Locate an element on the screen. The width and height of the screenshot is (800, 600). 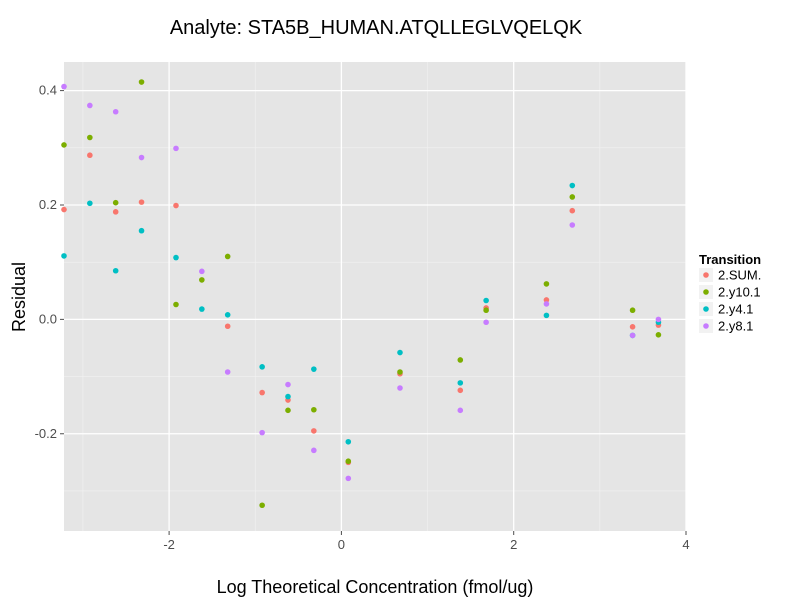
x-tick-label: 0 is located at coordinates (341, 544).